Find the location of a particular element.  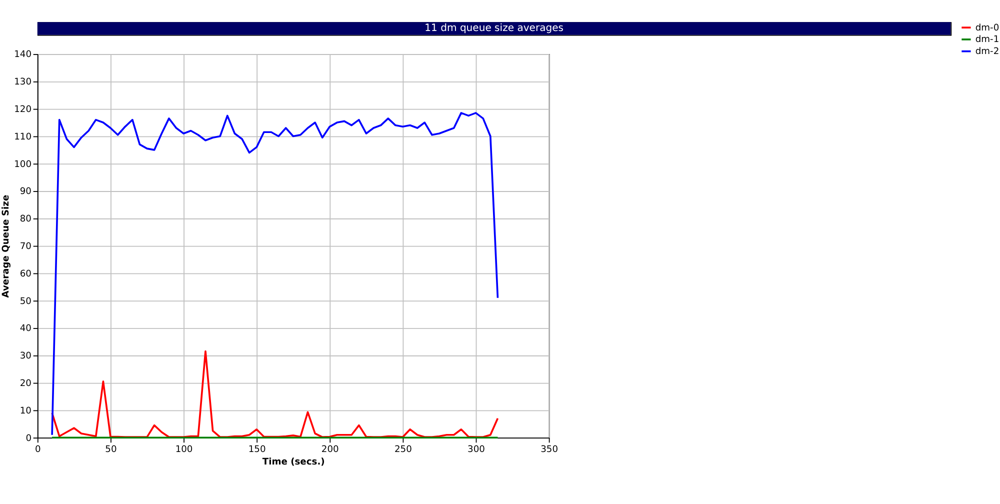

x-tick-label: 250 is located at coordinates (403, 449).